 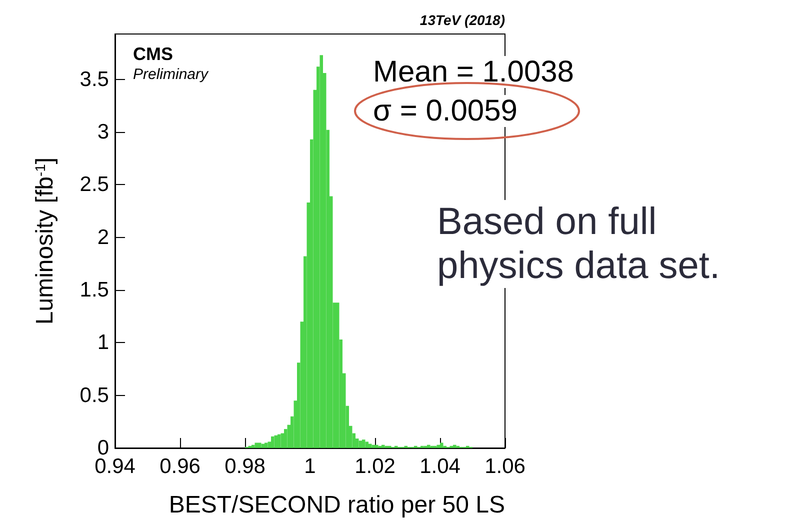 What do you see at coordinates (463, 20) in the screenshot?
I see `text: 13TeV (2018)` at bounding box center [463, 20].